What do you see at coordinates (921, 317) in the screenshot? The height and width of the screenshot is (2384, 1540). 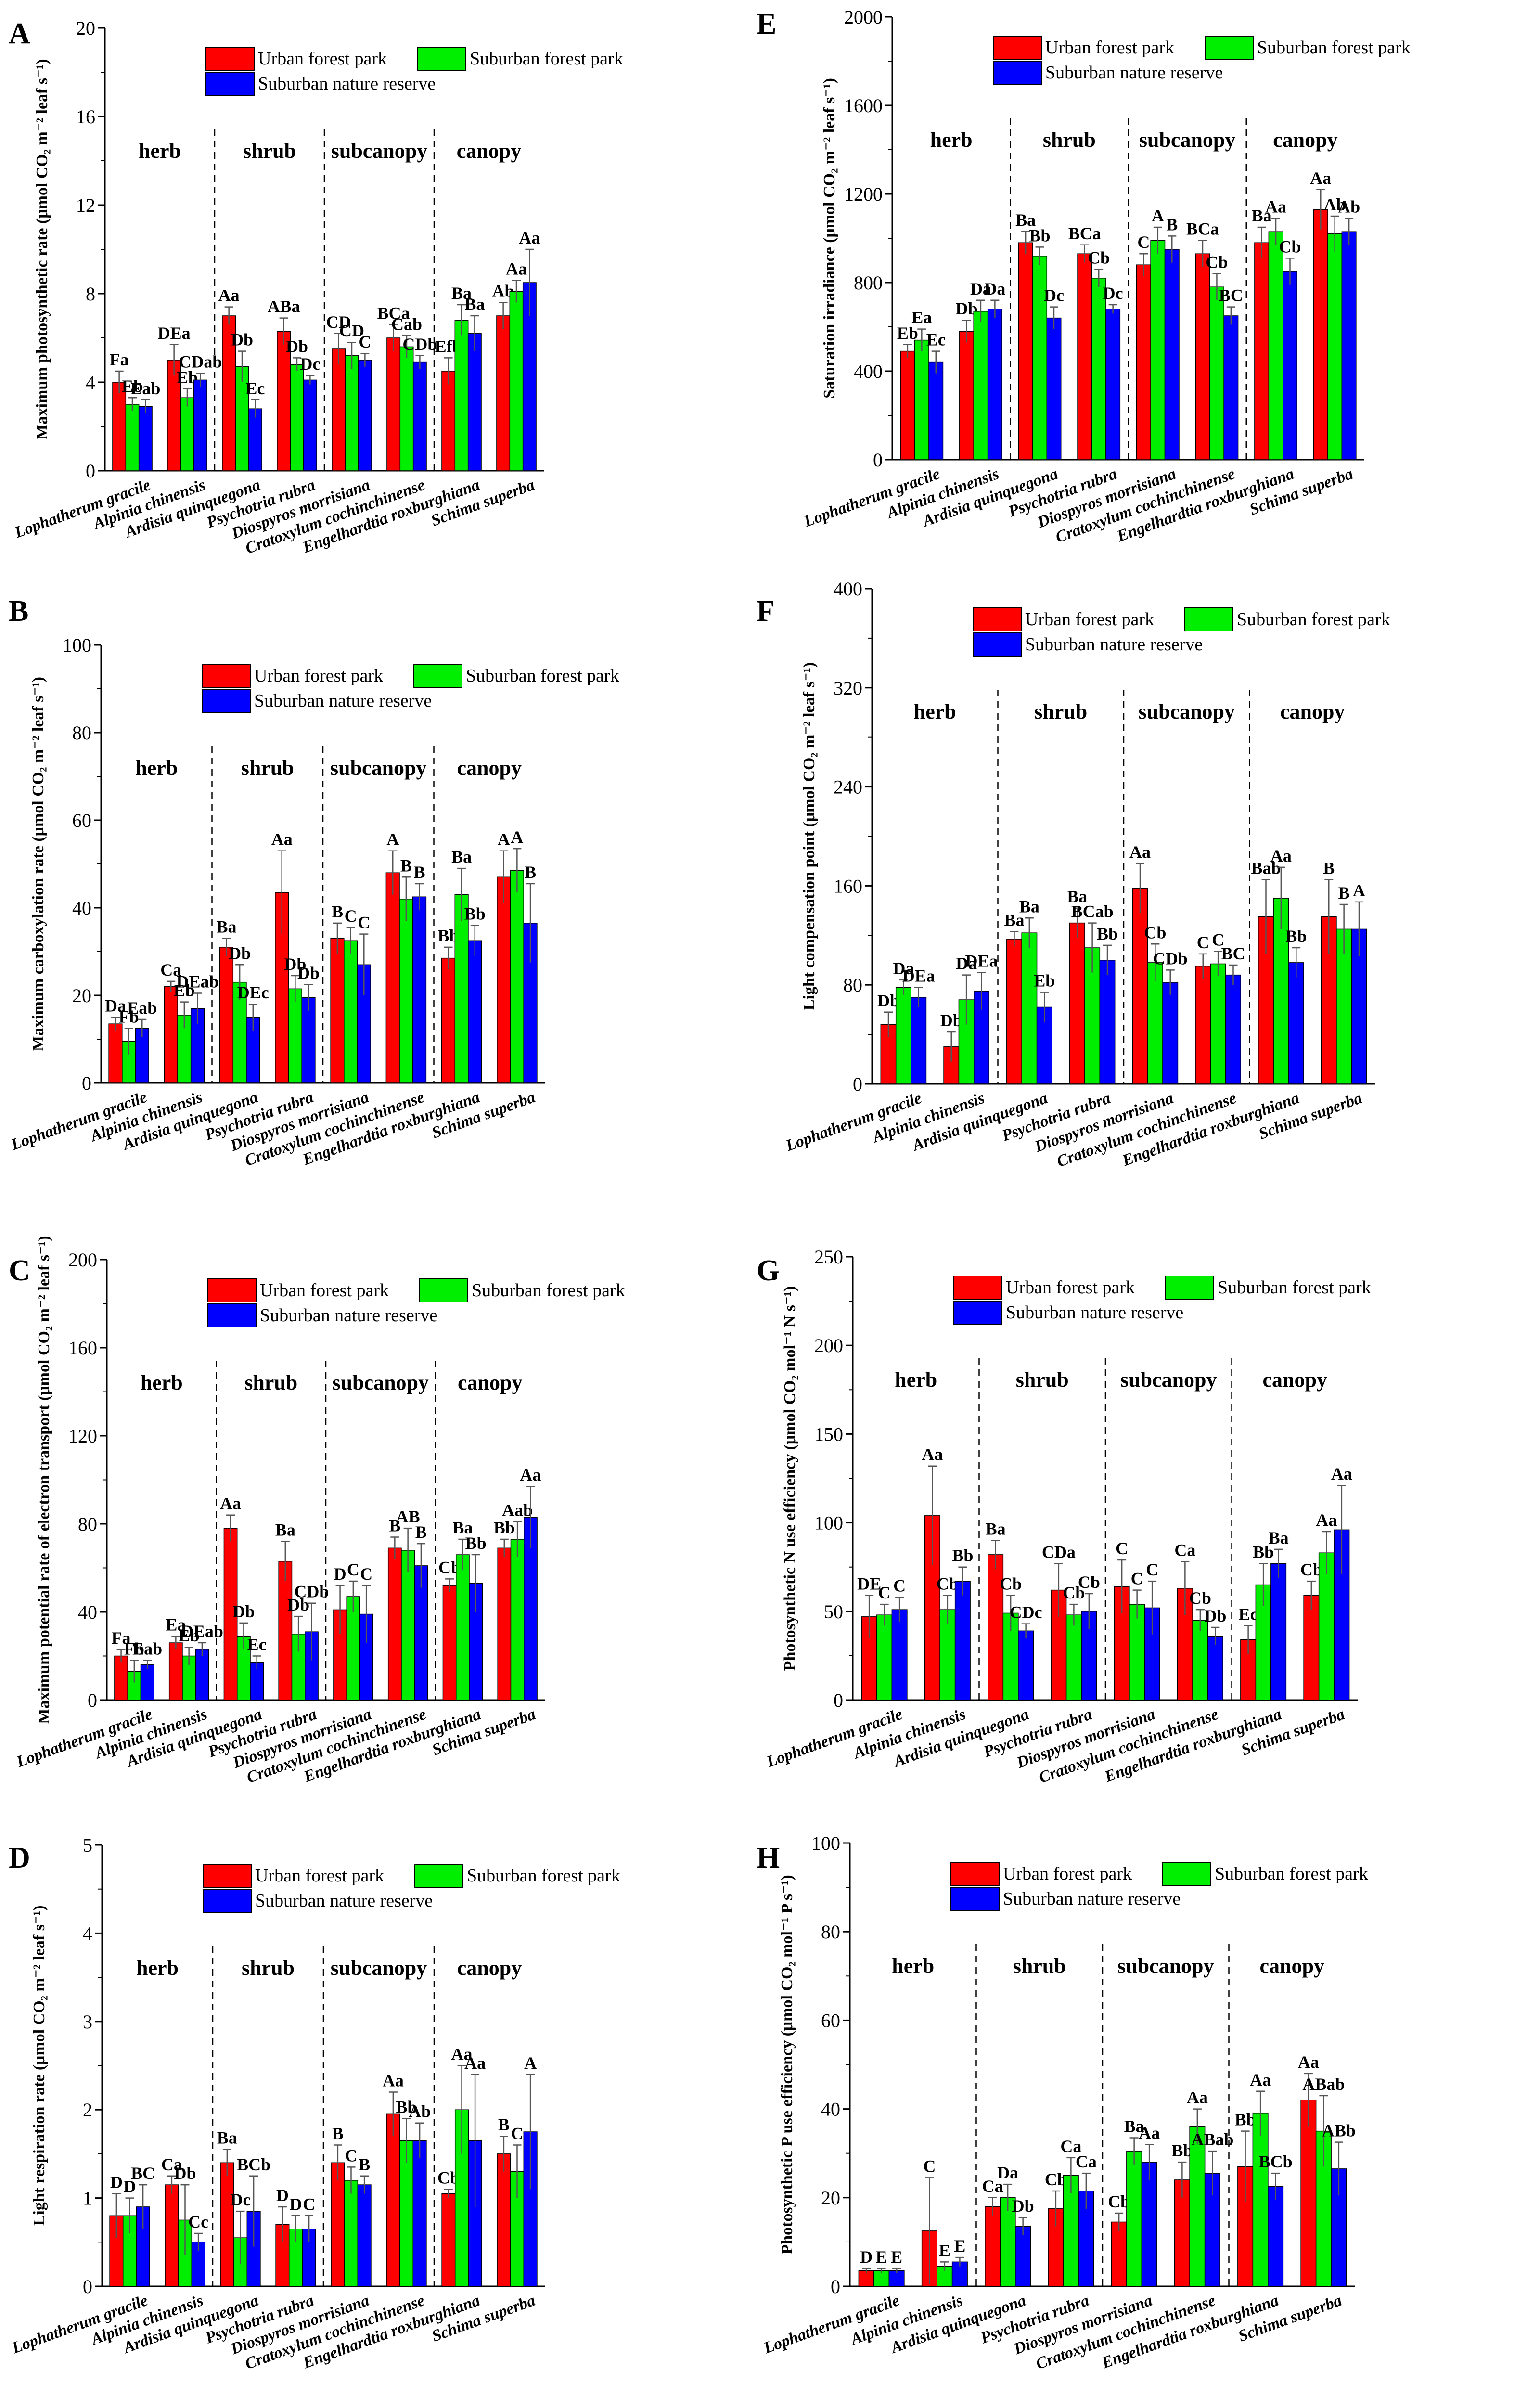 I see `data-label: Ea` at bounding box center [921, 317].